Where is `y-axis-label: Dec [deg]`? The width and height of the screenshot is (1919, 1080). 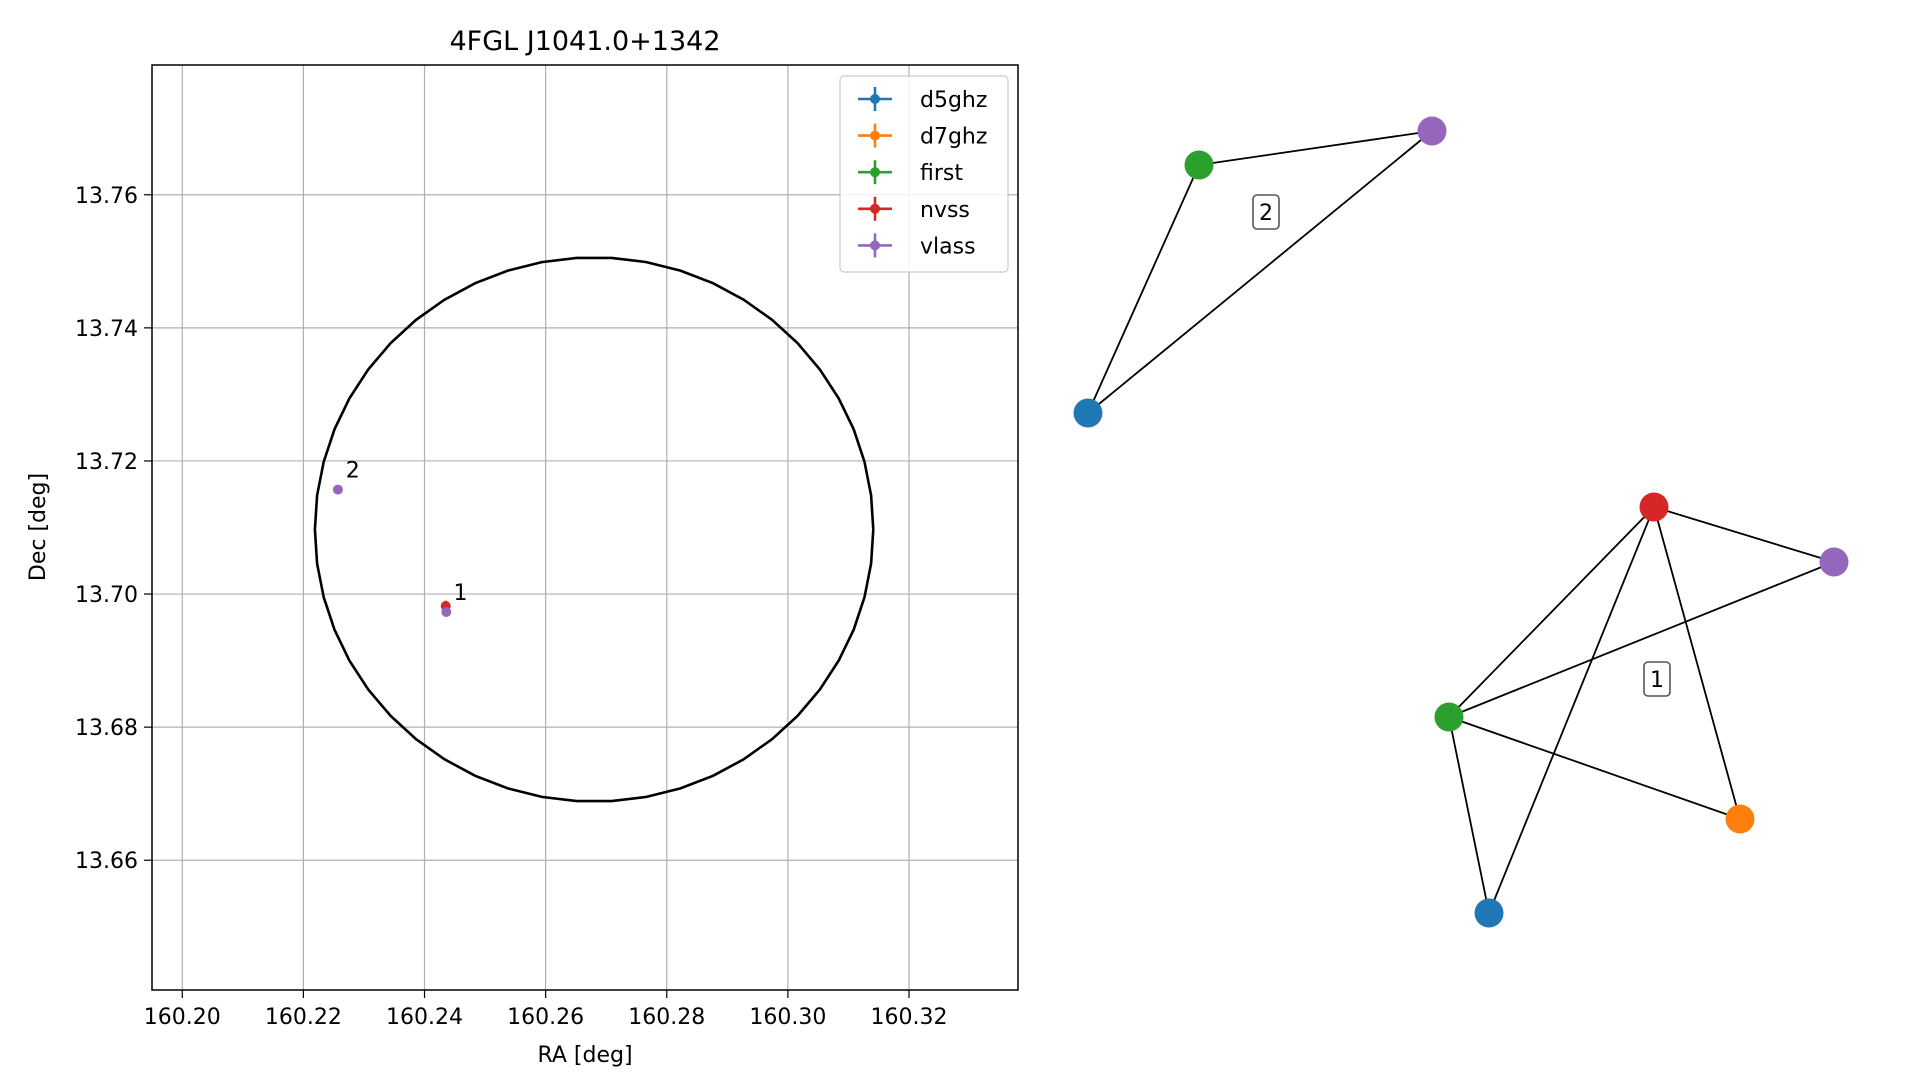 y-axis-label: Dec [deg] is located at coordinates (38, 527).